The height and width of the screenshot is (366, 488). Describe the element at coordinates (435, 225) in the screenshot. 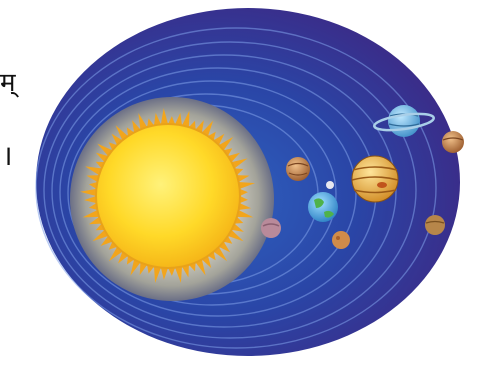

I see `neptune-icon` at that location.